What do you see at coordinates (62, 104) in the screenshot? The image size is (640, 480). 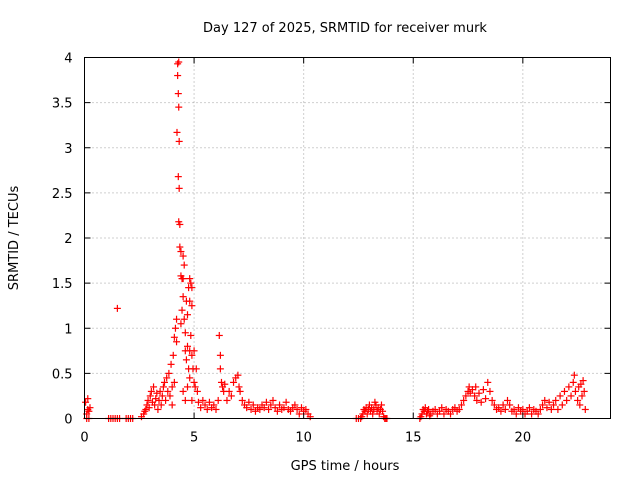 I see `y-tick-label: 3.5` at bounding box center [62, 104].